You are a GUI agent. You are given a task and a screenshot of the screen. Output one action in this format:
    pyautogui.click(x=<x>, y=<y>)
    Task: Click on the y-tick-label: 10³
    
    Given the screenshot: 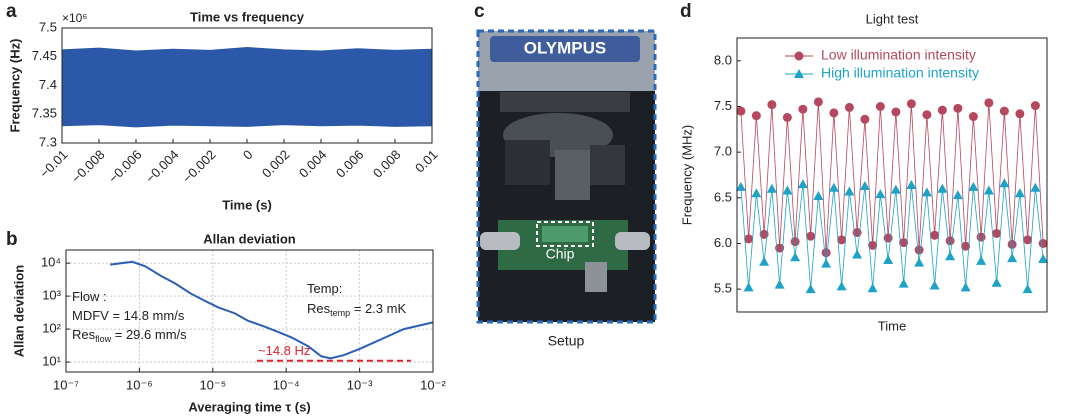 What is the action you would take?
    pyautogui.click(x=51, y=295)
    